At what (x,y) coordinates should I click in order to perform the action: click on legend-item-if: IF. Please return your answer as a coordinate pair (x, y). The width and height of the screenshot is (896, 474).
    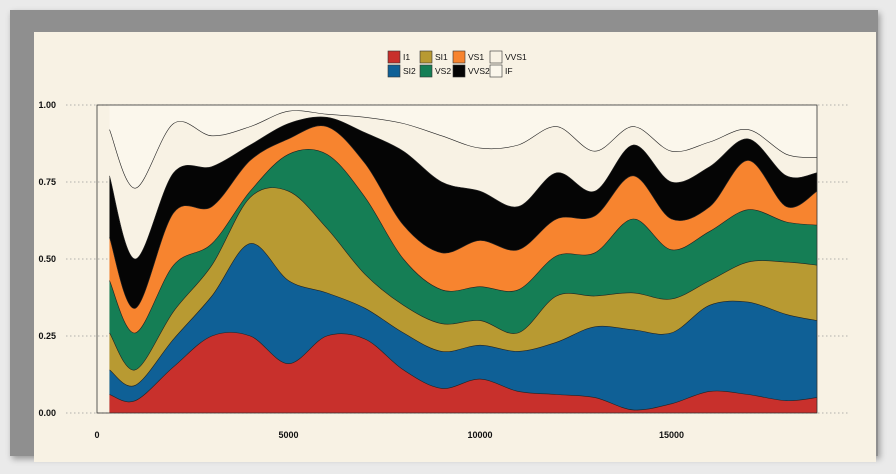
    Looking at the image, I should click on (501, 71).